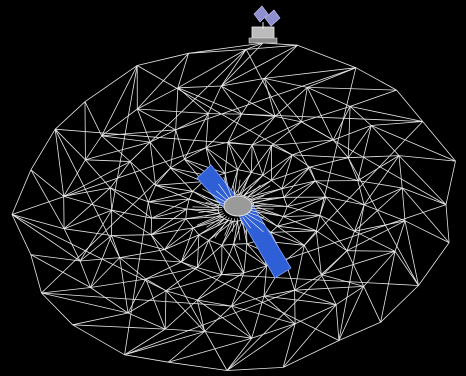  Describe the element at coordinates (238, 206) in the screenshot. I see `central-hub` at that location.